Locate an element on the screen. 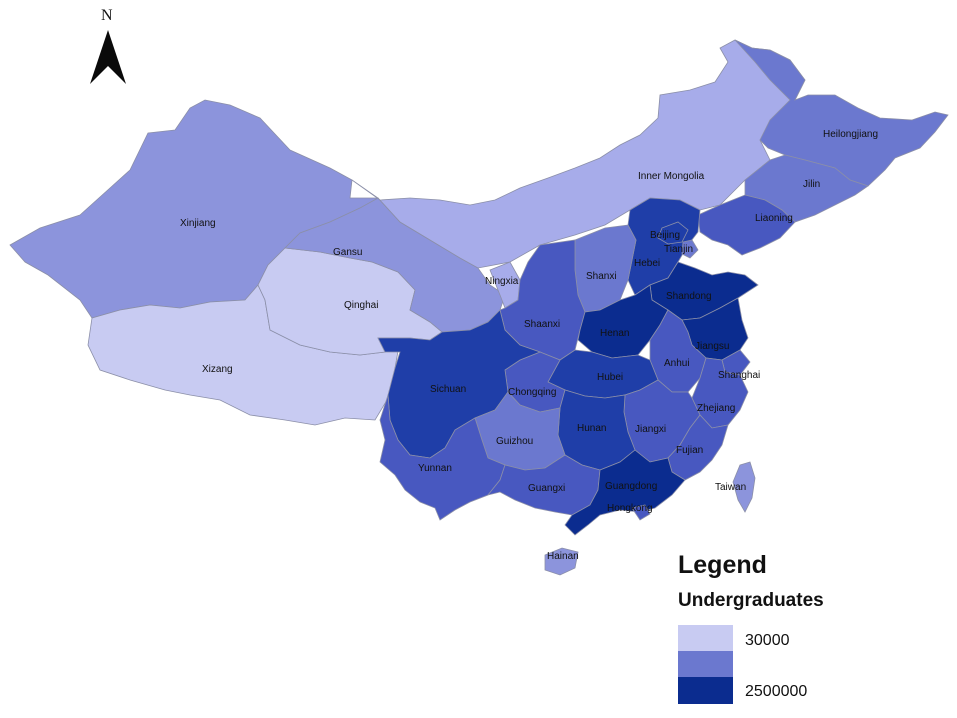  north-arrow: N is located at coordinates (108, 45).